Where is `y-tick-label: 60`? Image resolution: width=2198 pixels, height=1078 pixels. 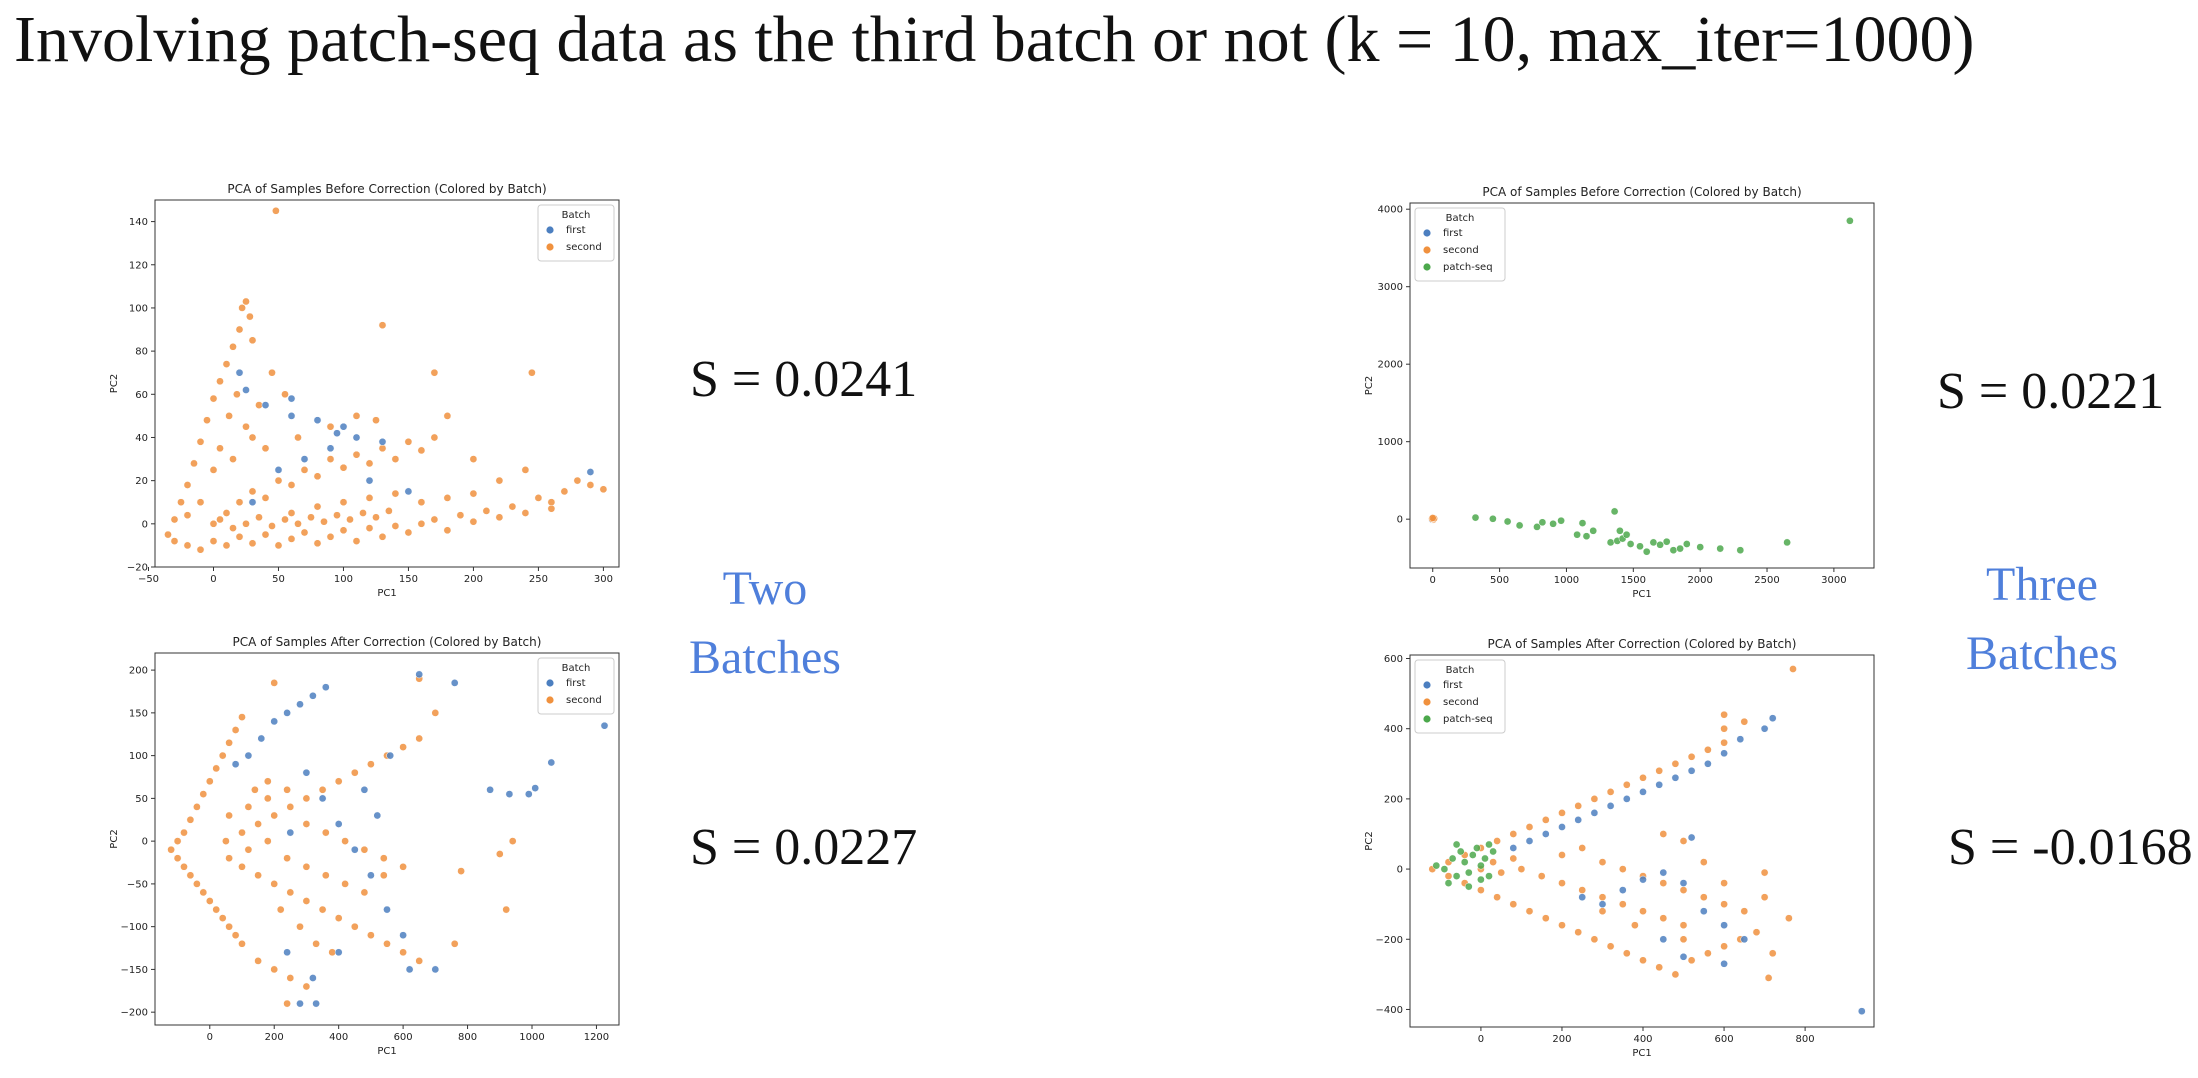
y-tick-label: 60 is located at coordinates (141, 395).